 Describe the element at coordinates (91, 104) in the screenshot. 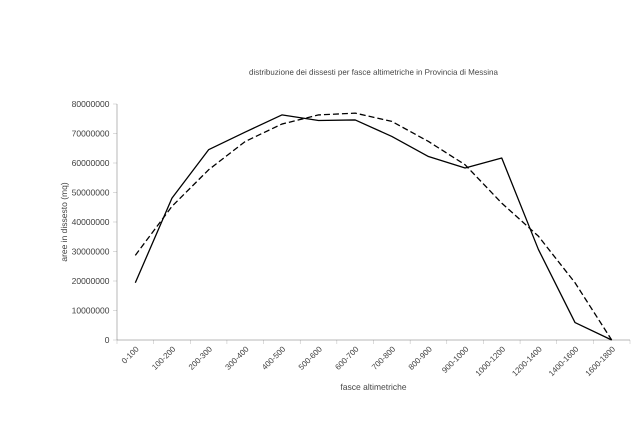

I see `y-tick-label: 80000000` at that location.